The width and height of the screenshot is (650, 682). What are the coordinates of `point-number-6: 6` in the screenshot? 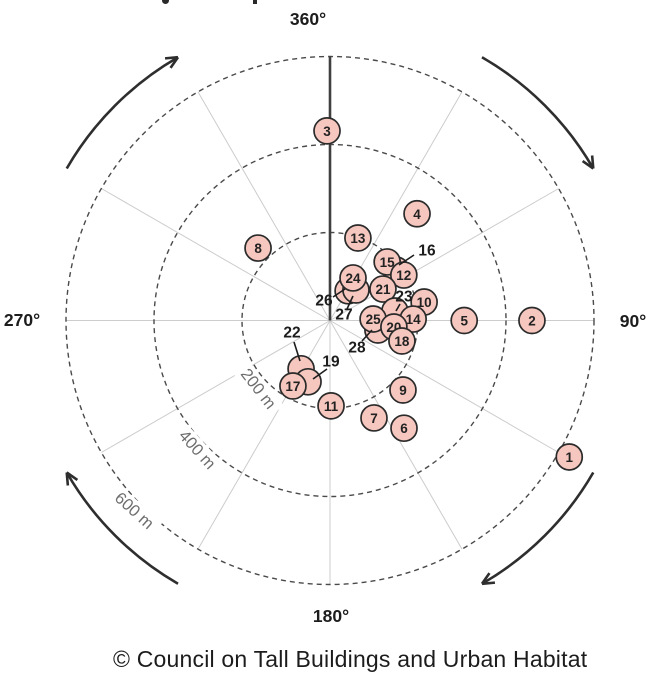 It's located at (404, 428).